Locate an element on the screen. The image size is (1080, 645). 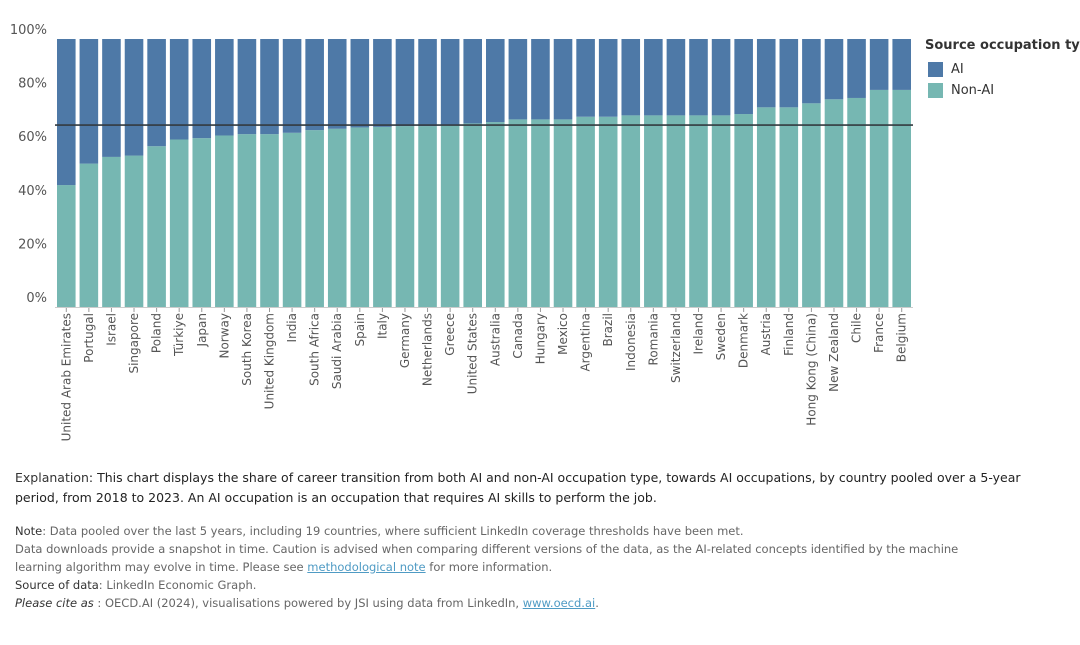
bar-ai-singapore is located at coordinates (134, 97).